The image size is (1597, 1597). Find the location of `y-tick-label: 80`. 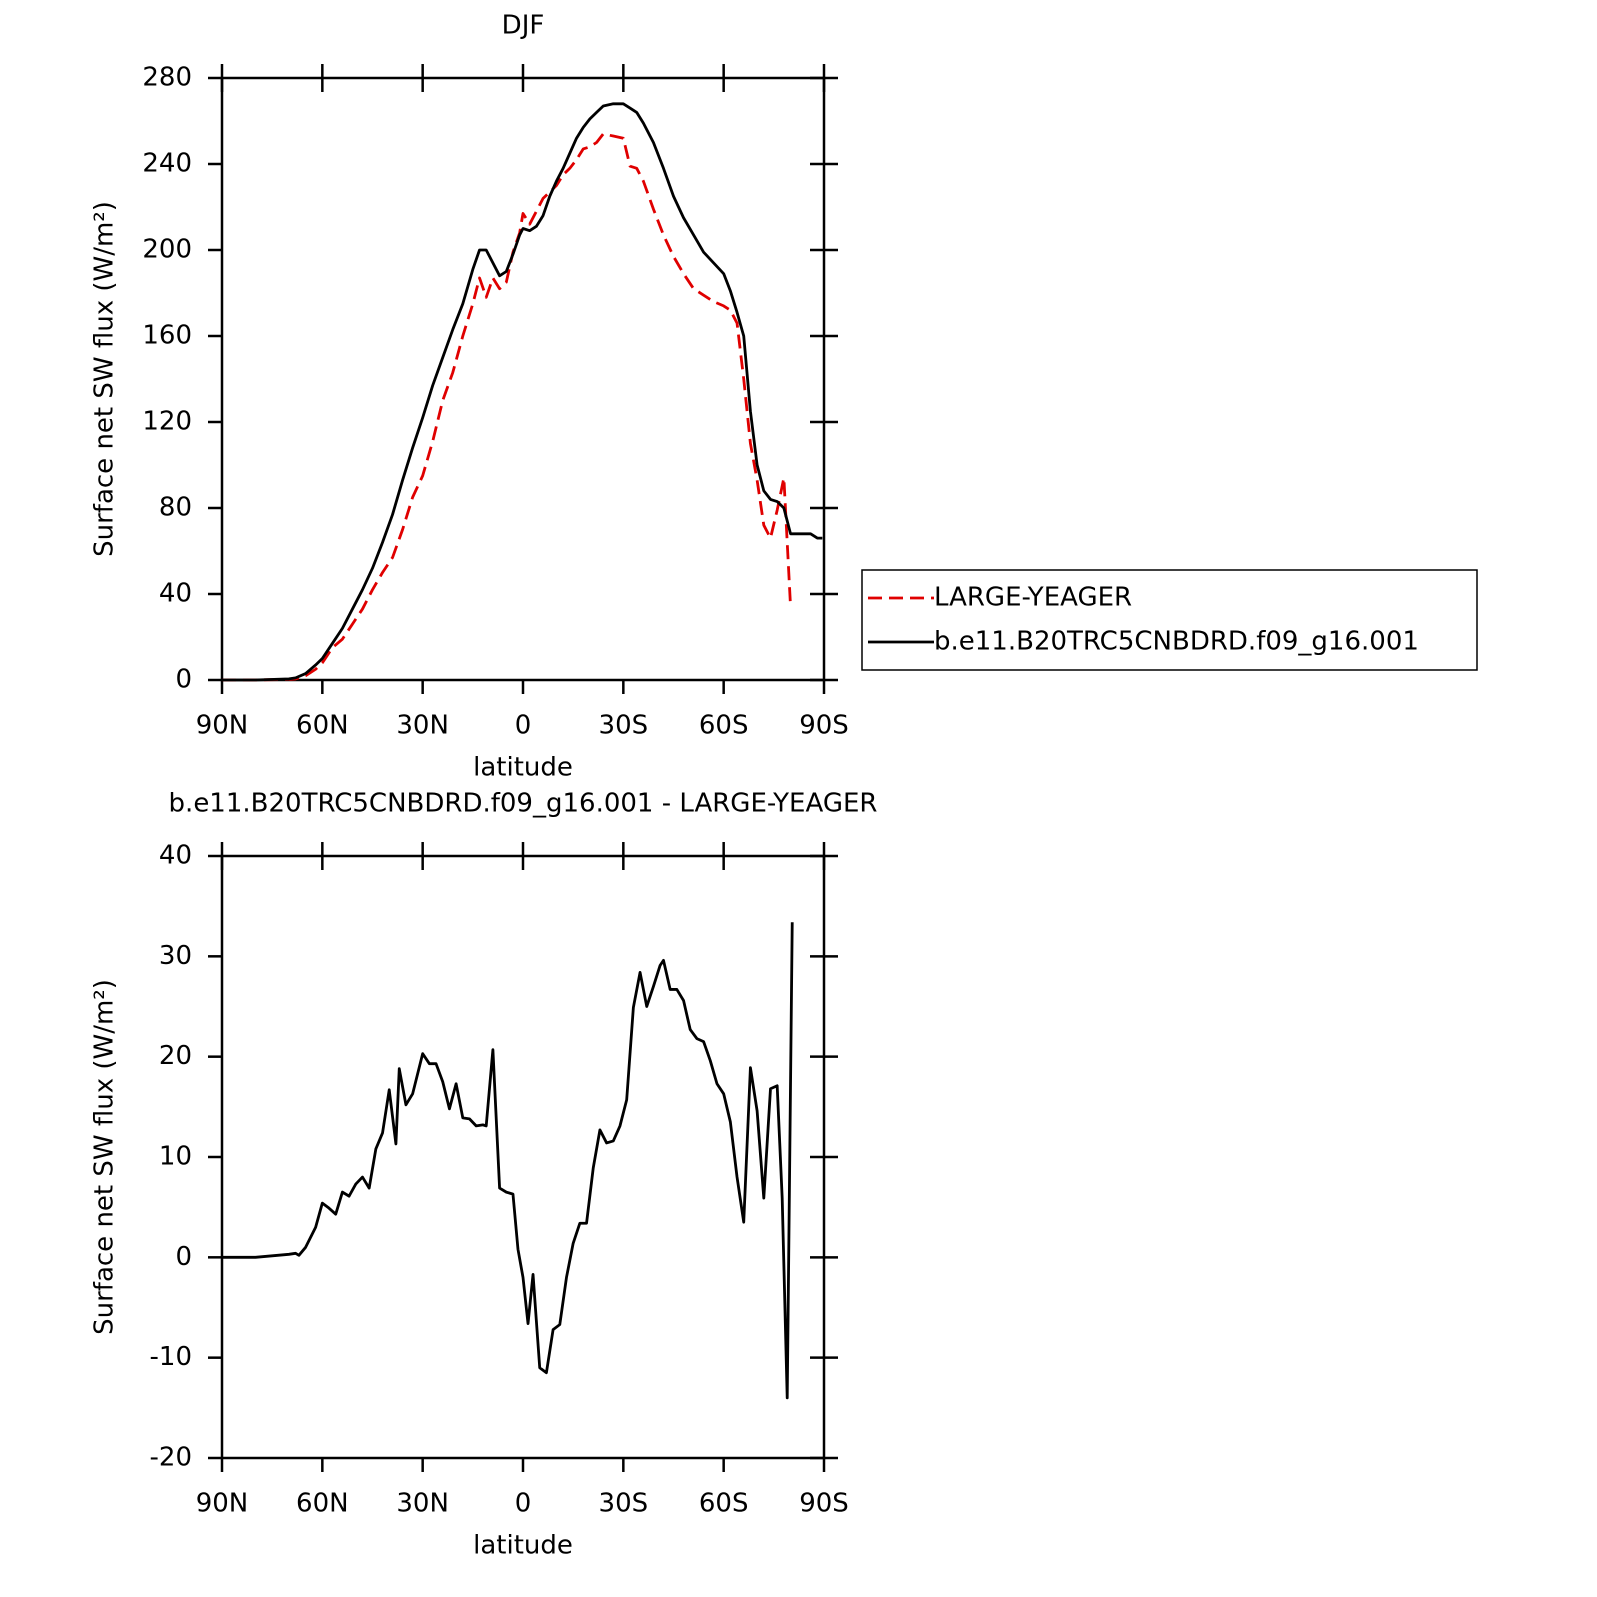

y-tick-label: 80 is located at coordinates (175, 508).